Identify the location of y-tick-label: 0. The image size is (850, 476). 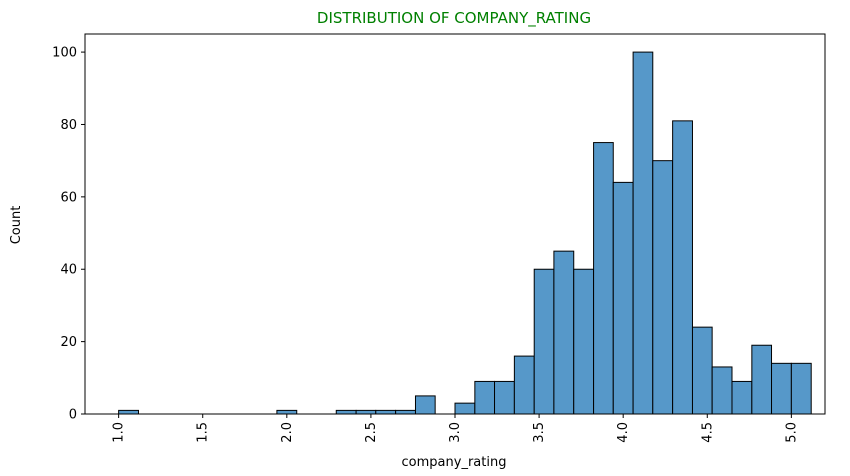
(73, 415).